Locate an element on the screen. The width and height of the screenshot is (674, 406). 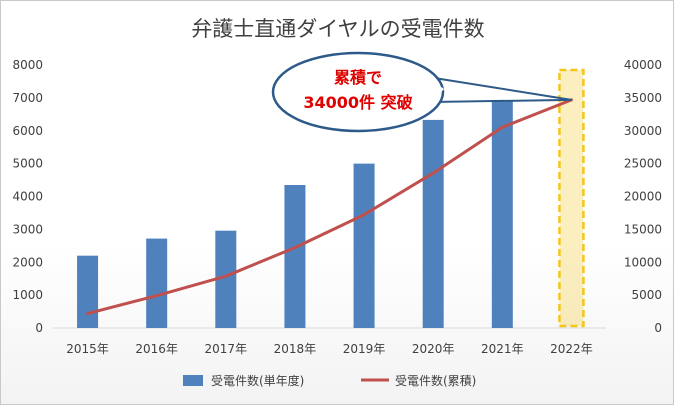
x-tick-label: 2017年 is located at coordinates (226, 349).